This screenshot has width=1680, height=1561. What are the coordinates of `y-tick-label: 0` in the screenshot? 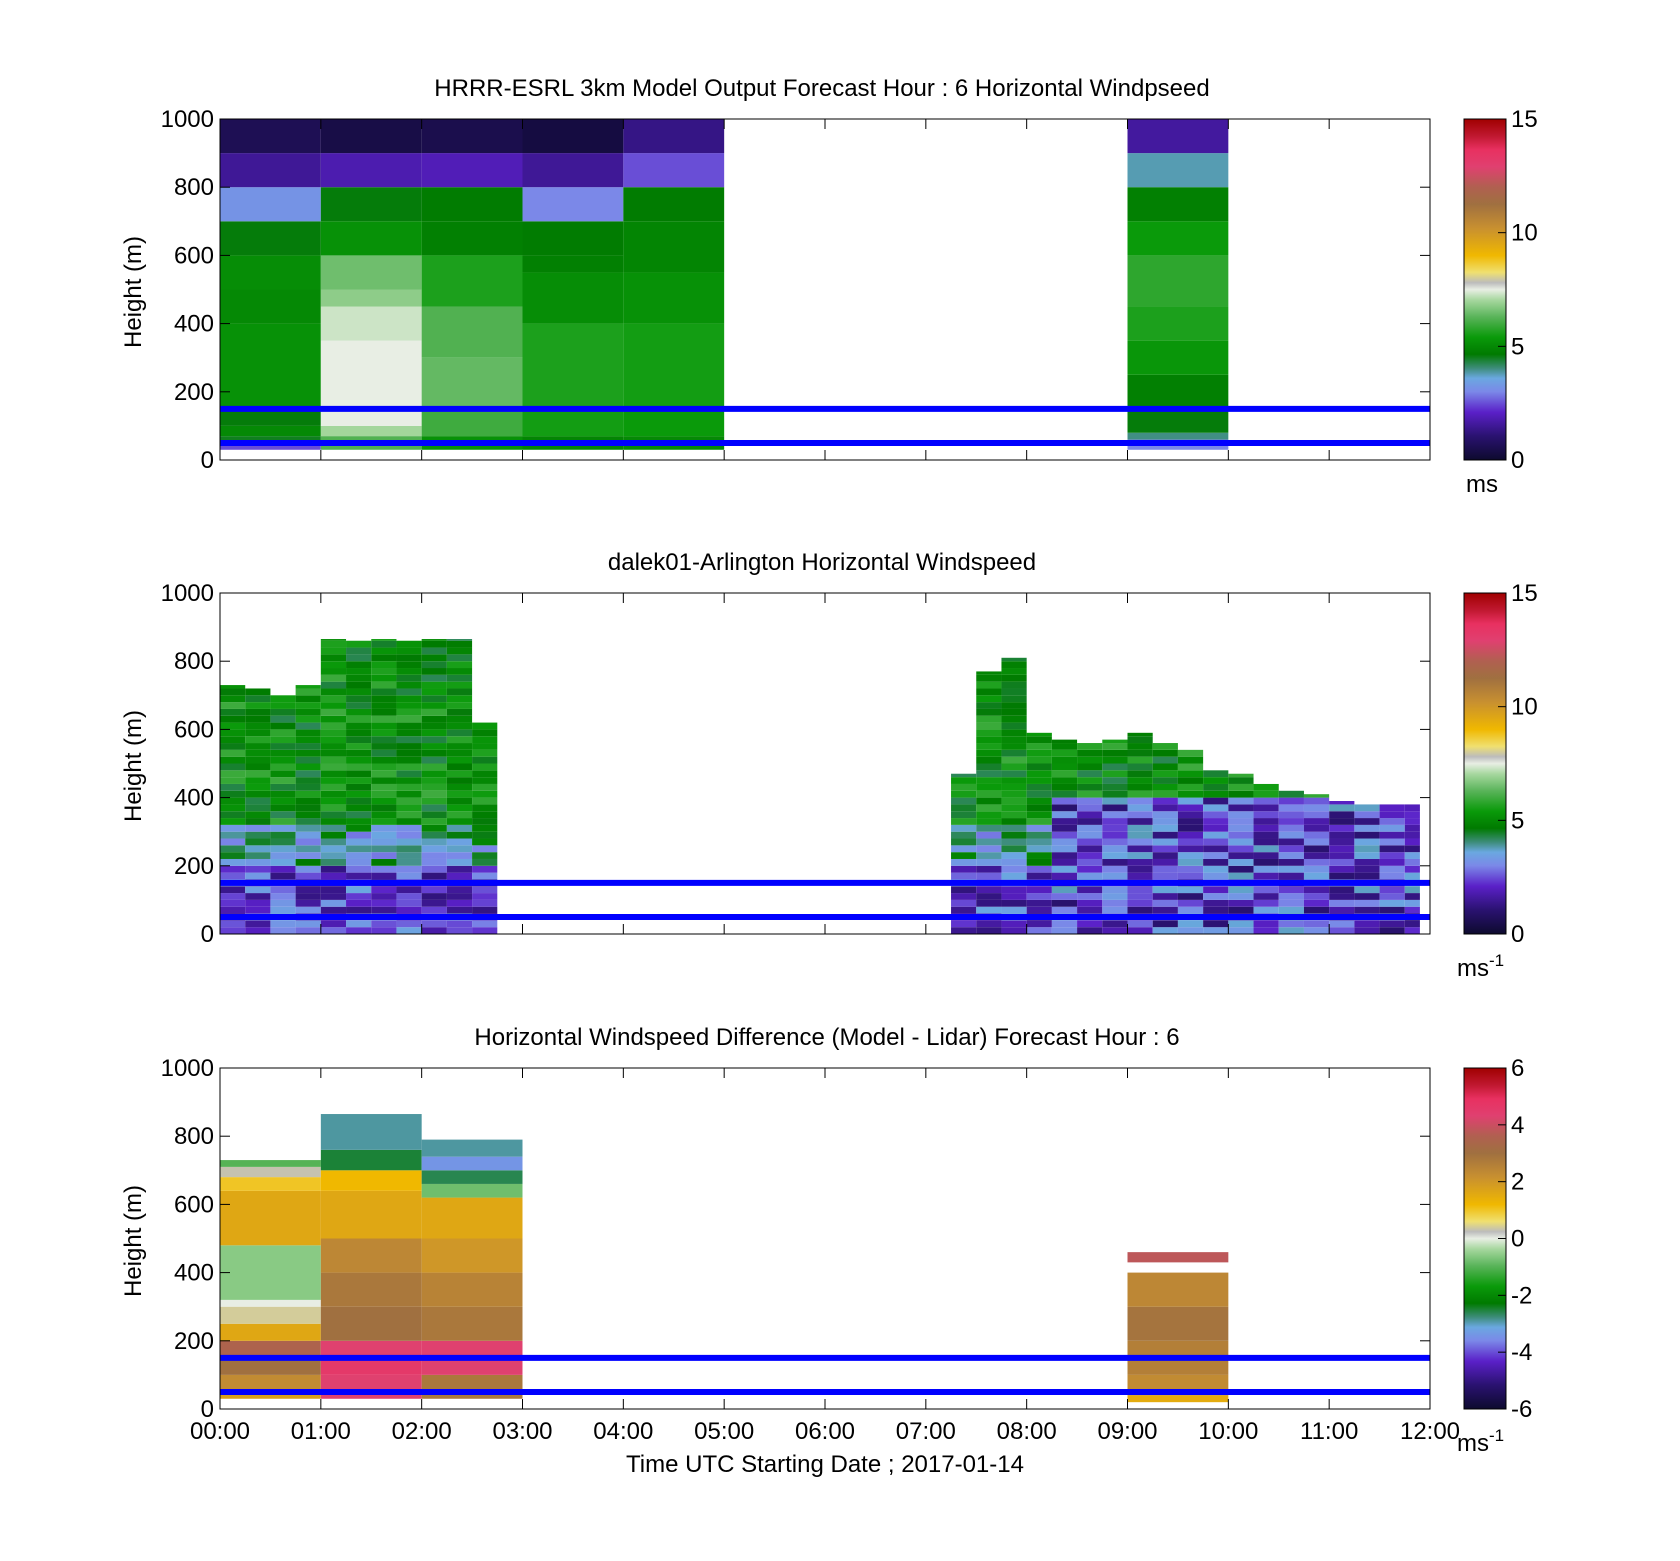 It's located at (207, 1409).